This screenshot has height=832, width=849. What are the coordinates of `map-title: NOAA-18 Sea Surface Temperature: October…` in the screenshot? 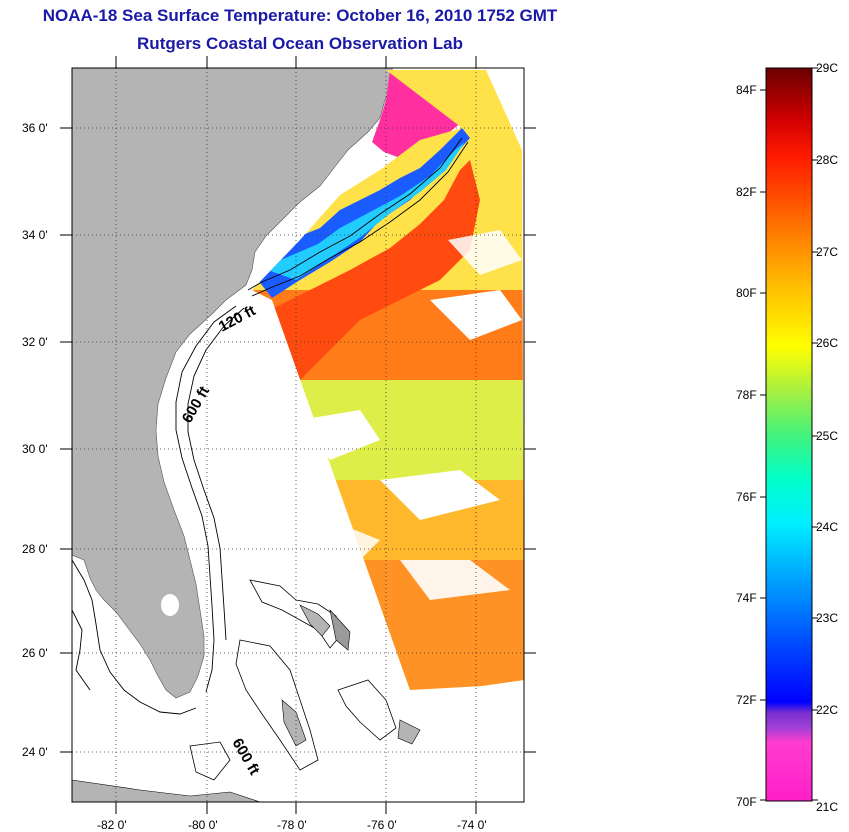 It's located at (300, 15).